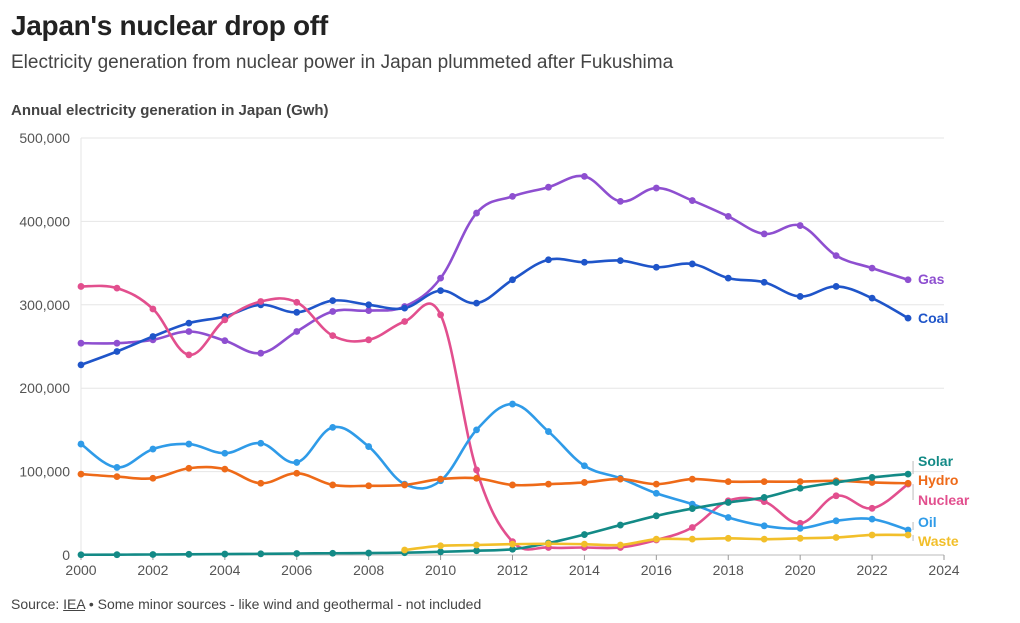  Describe the element at coordinates (927, 522) in the screenshot. I see `oil-series-label: Oil` at that location.